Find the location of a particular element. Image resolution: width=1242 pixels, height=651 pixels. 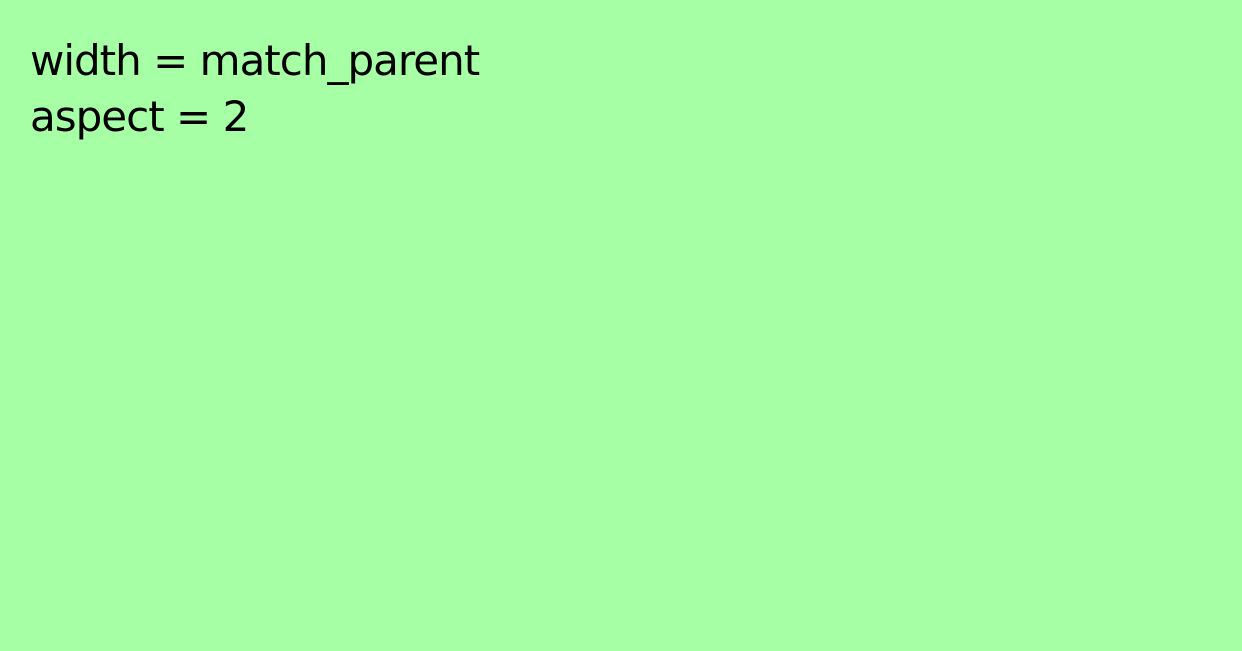

aspect-text: aspect = 2 is located at coordinates (139, 116).